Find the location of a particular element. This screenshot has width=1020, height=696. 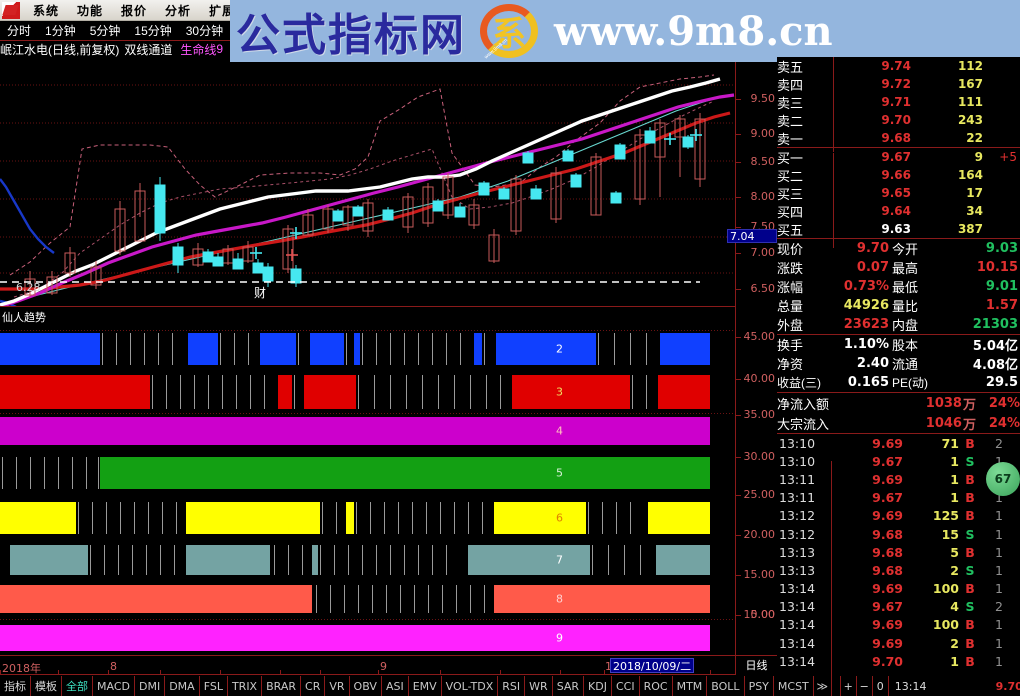

fundamentals-divider is located at coordinates (898, 334).